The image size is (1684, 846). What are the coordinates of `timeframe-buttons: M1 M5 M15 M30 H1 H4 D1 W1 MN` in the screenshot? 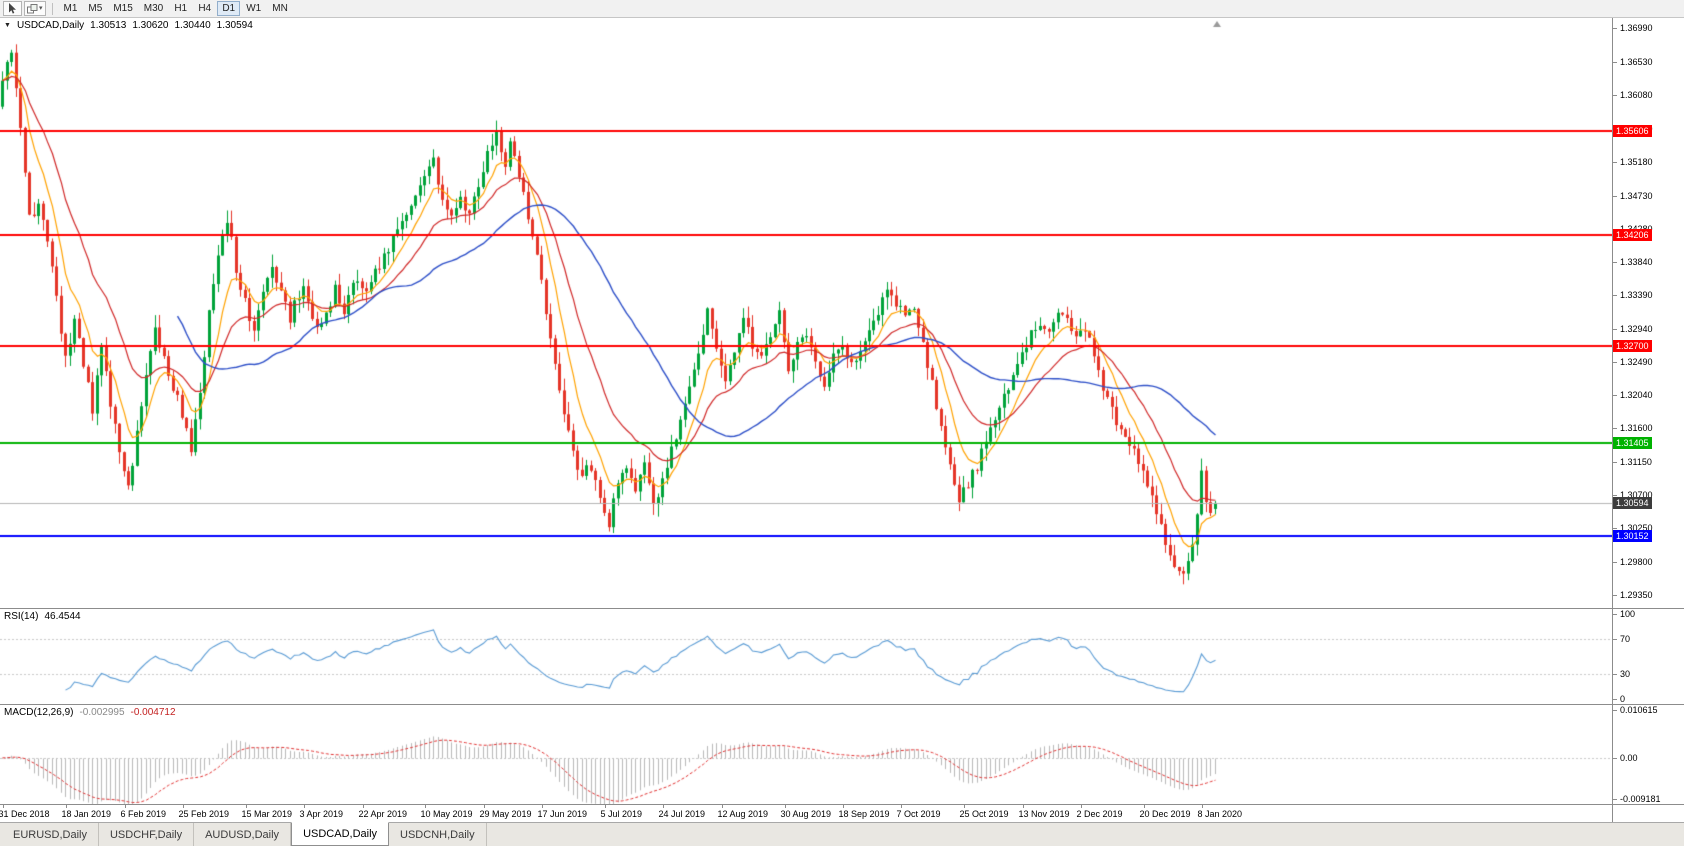 It's located at (176, 8).